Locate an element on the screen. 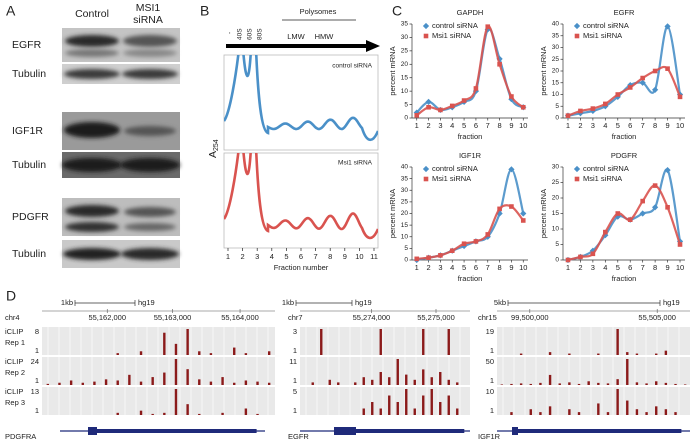  y-tick-label: 0 is located at coordinates (557, 118).